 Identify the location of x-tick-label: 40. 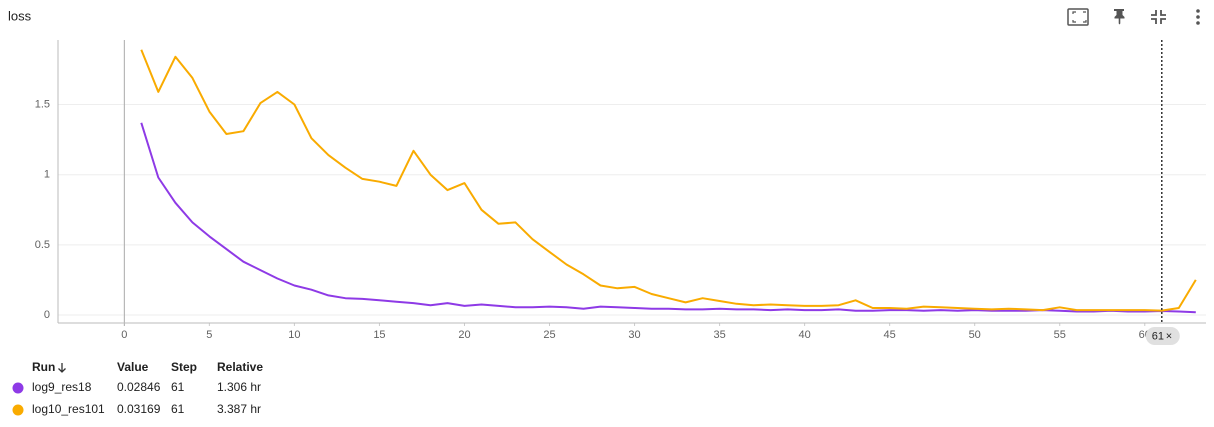
(805, 335).